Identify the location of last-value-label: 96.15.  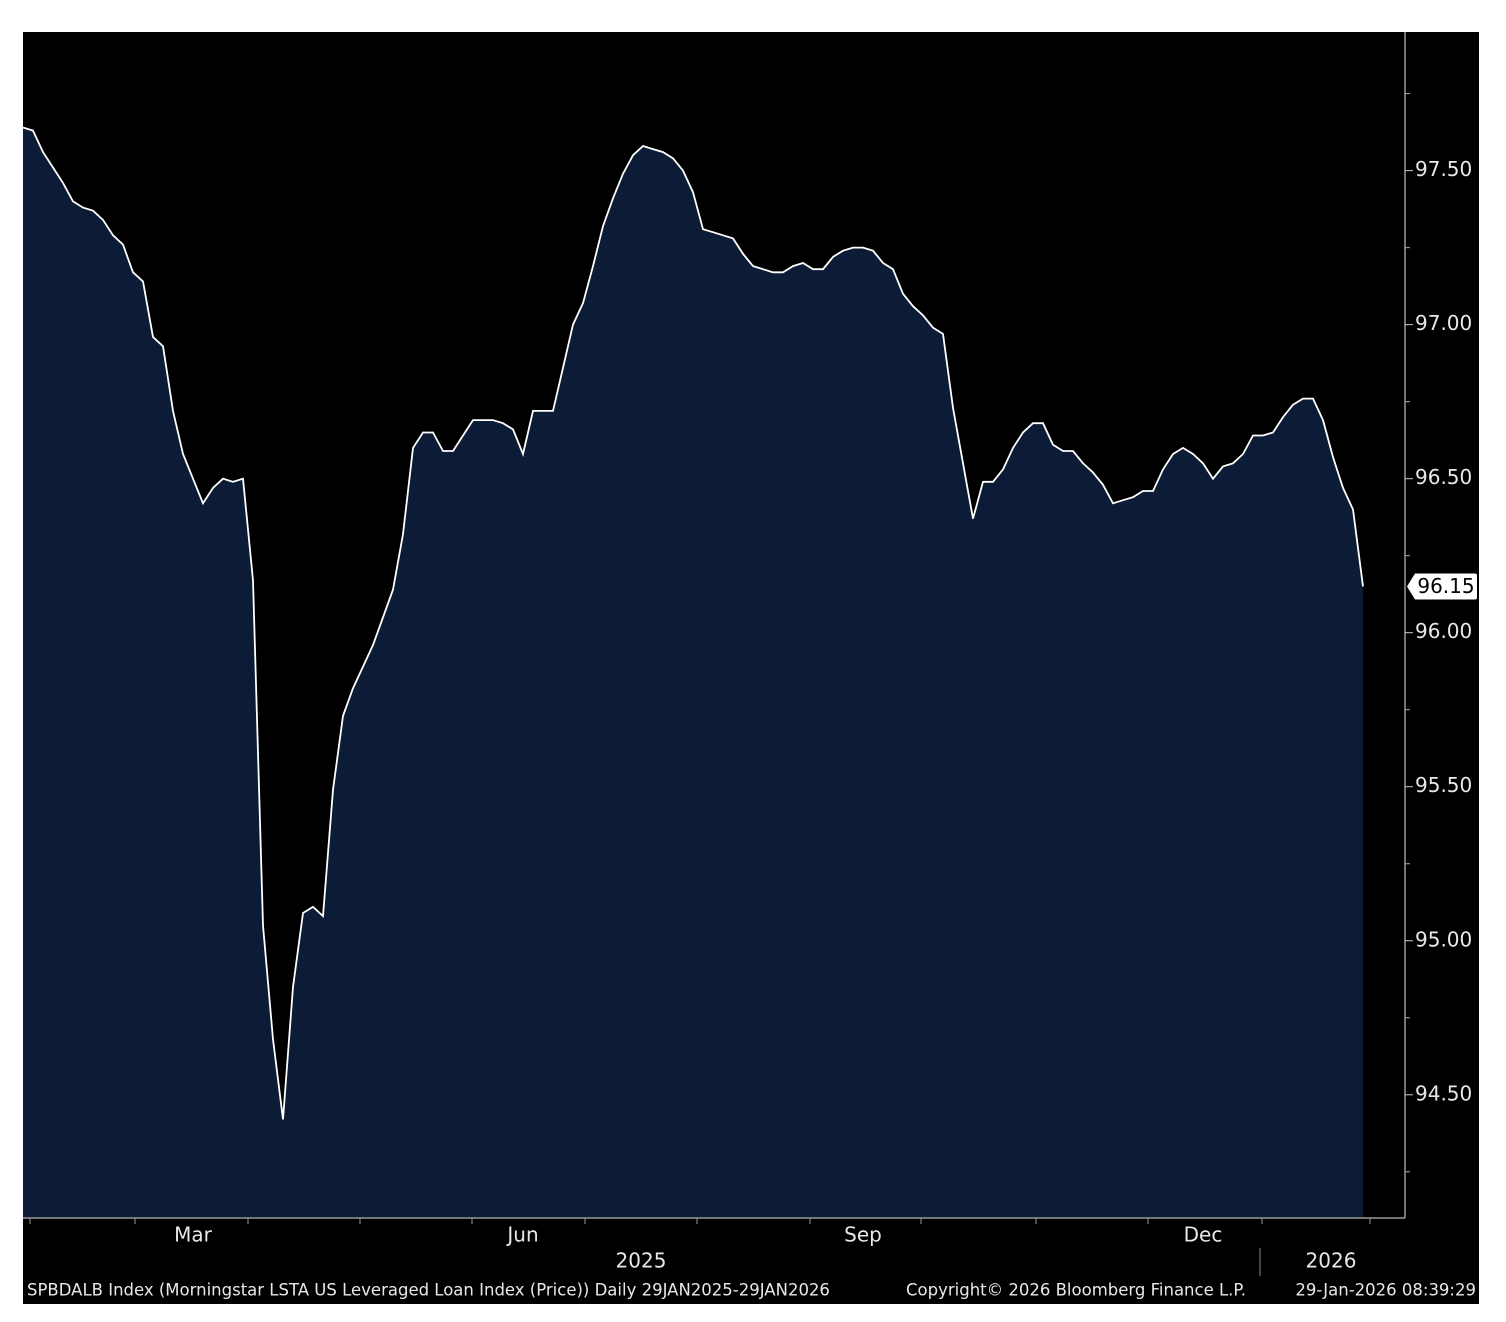
(1445, 586).